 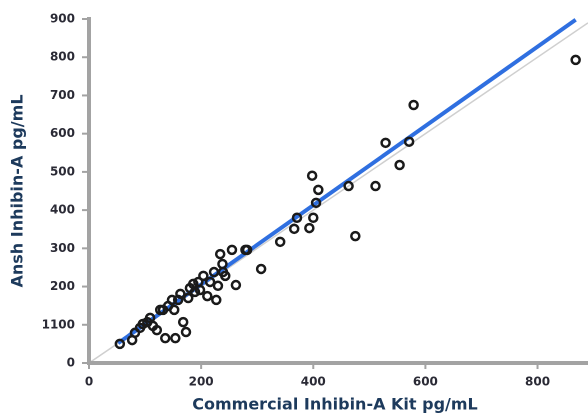 I want to click on x-tick-label: 800, so click(x=537, y=382).